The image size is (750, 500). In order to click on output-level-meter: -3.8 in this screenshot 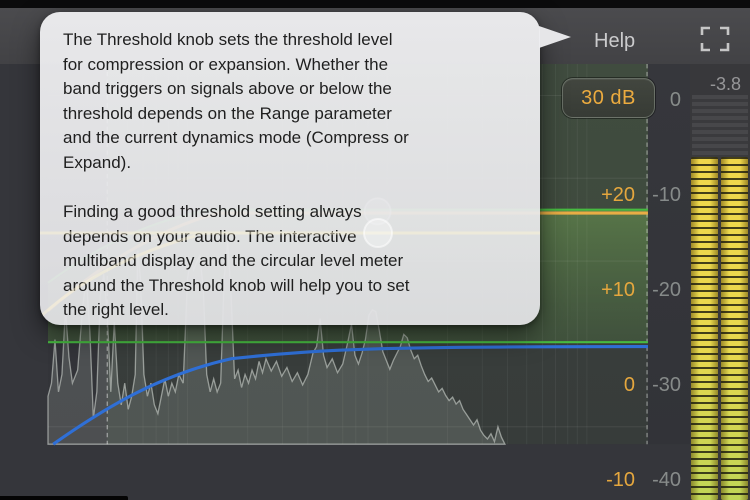, I will do `click(720, 282)`.